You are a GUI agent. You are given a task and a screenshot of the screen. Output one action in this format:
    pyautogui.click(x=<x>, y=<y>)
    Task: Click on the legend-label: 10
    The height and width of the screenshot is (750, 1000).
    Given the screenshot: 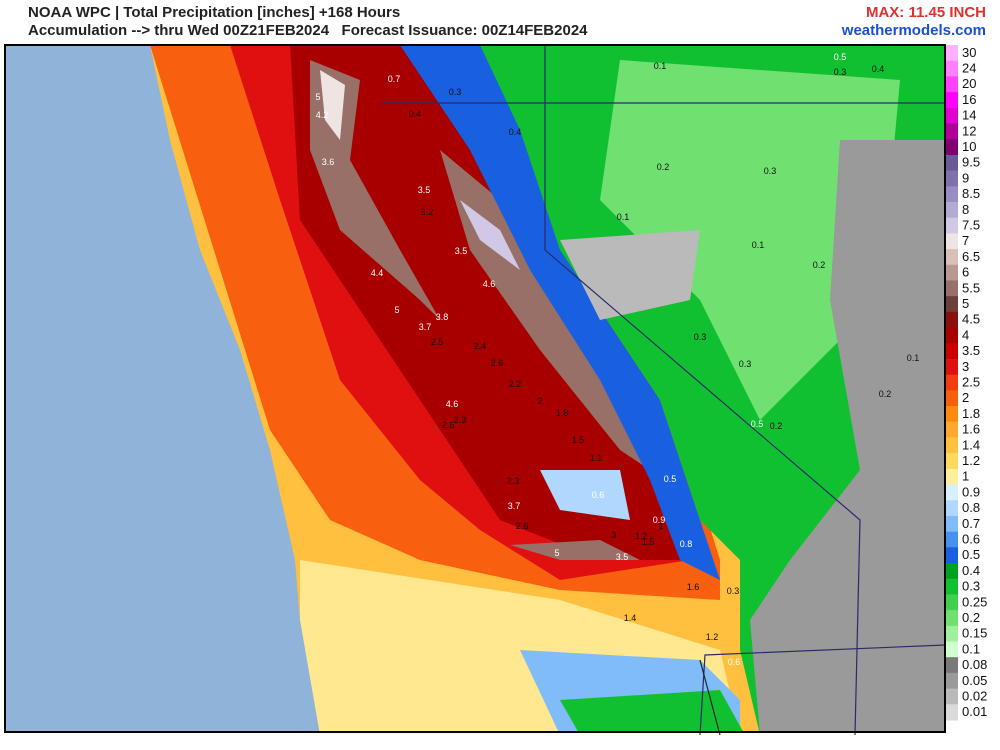 What is the action you would take?
    pyautogui.click(x=969, y=146)
    